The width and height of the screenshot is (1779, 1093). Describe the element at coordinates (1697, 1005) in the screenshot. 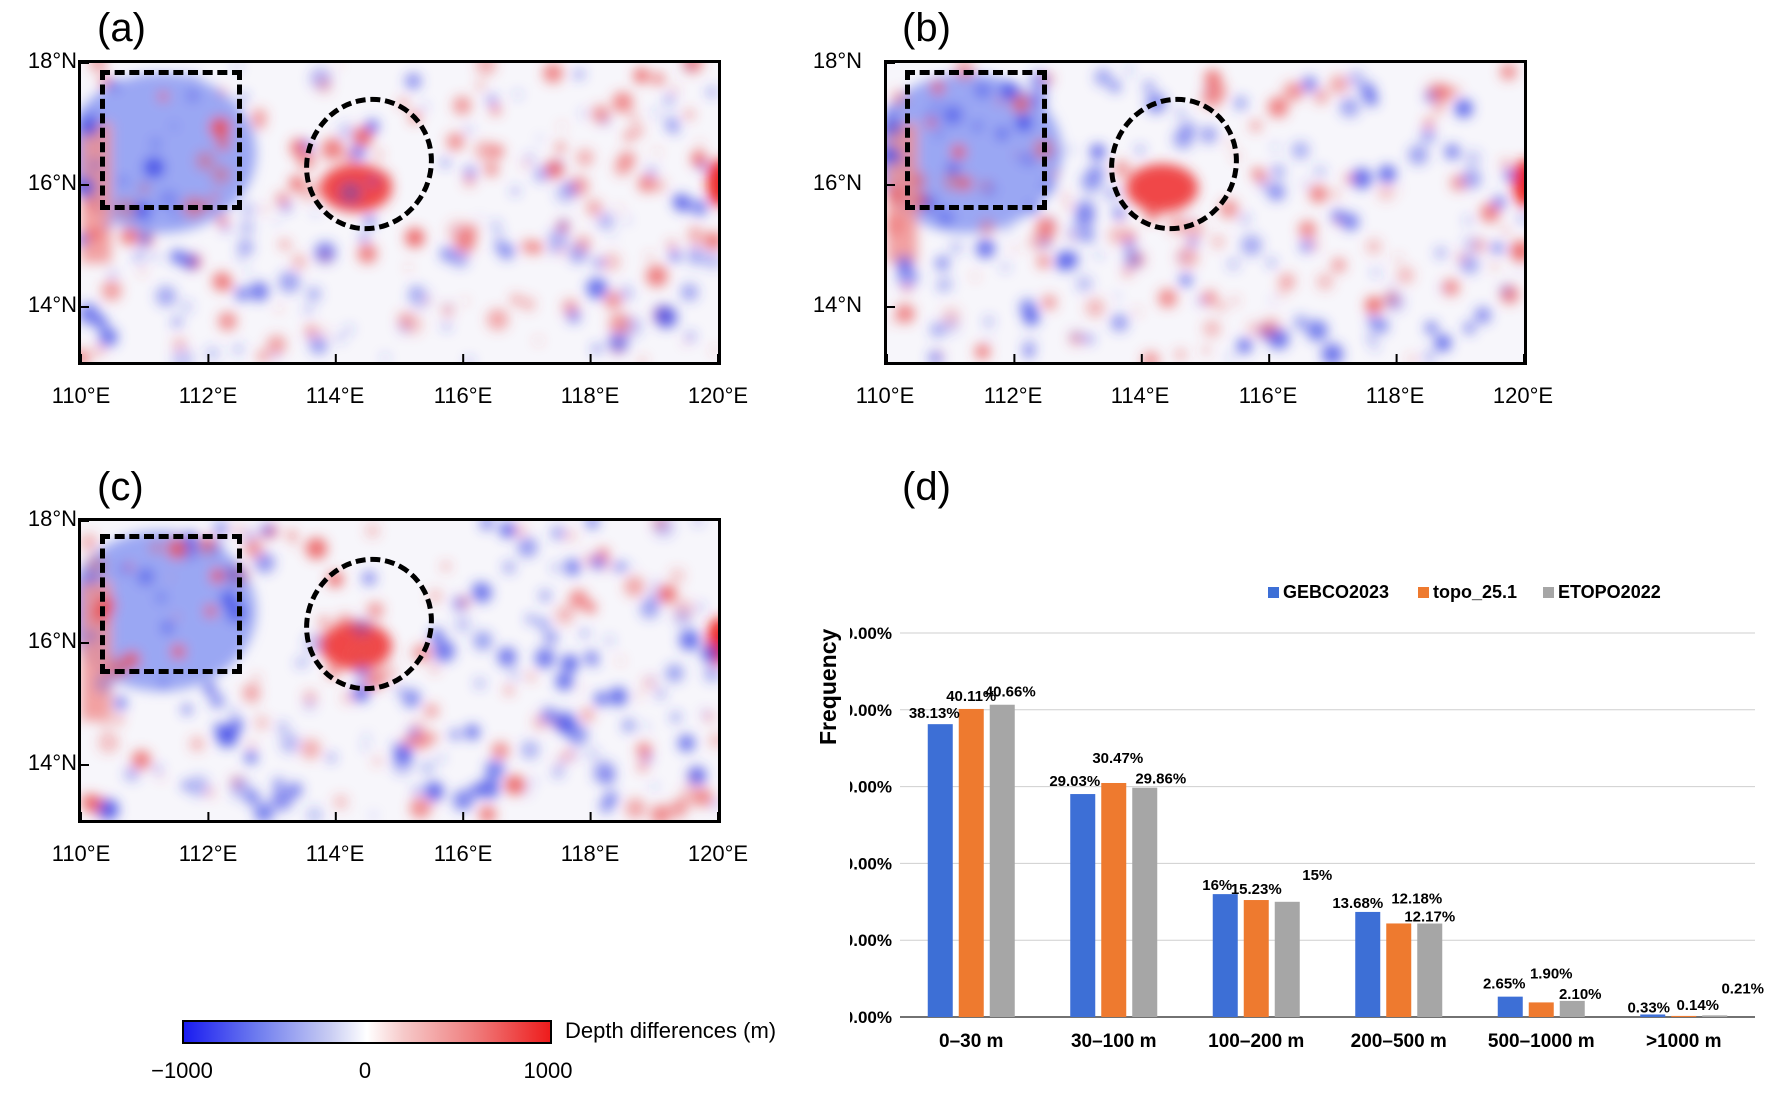

I see `data-label: 0.14%` at that location.